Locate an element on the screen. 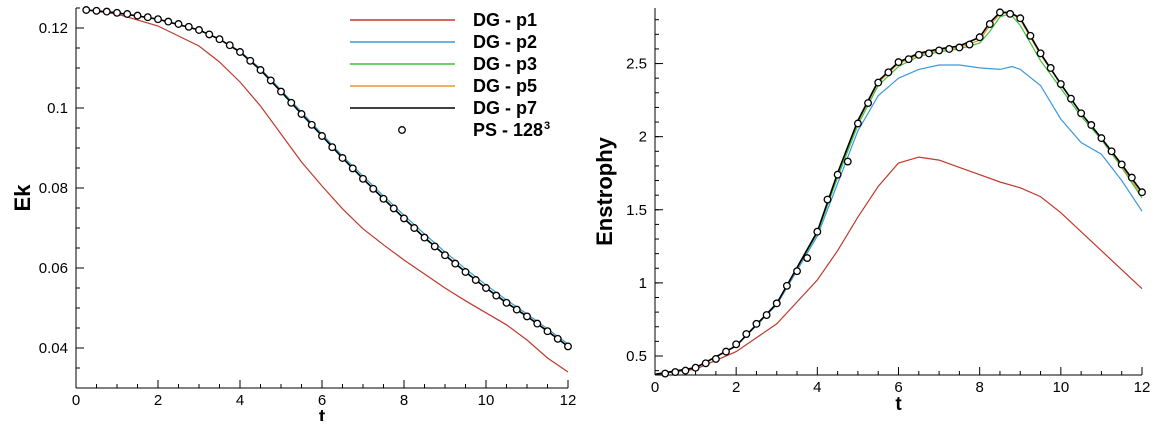  y-tick-label: 0.1 is located at coordinates (57, 108).